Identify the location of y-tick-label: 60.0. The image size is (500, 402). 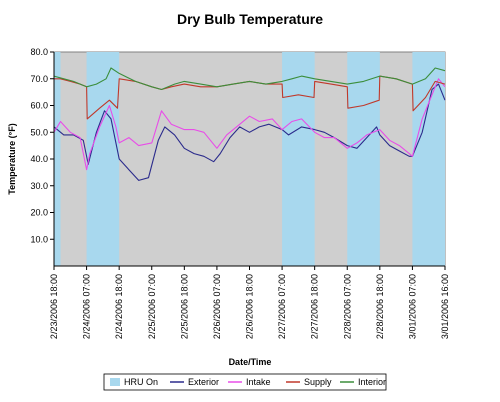
(39, 106).